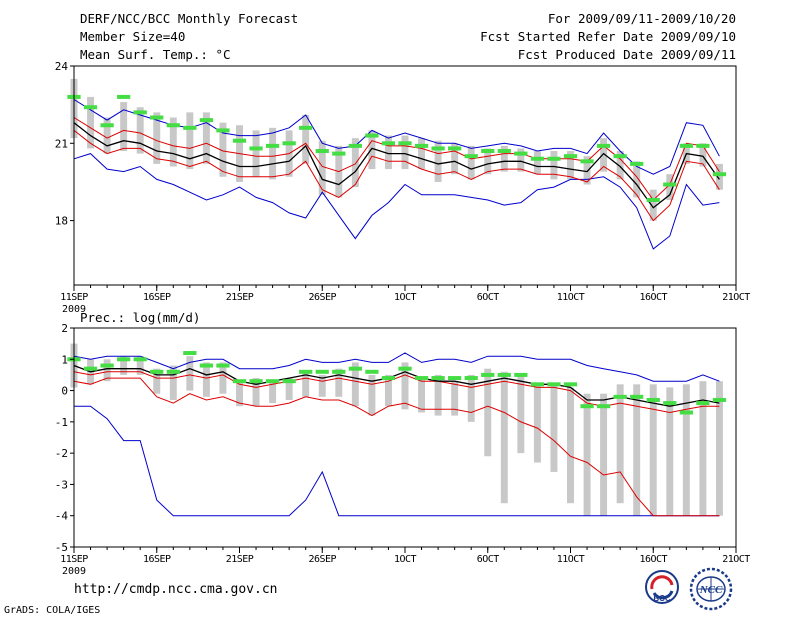  Describe the element at coordinates (62, 516) in the screenshot. I see `y-tick-label: -4` at that location.